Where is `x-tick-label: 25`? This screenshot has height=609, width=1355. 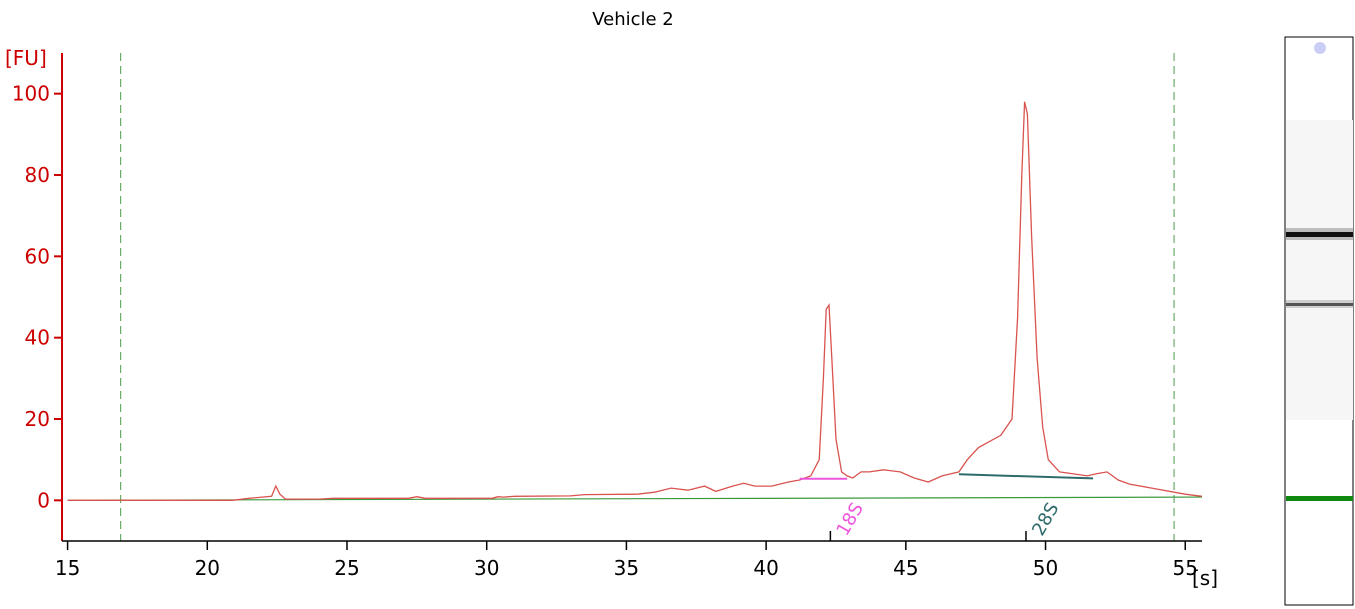 x-tick-label: 25 is located at coordinates (346, 568).